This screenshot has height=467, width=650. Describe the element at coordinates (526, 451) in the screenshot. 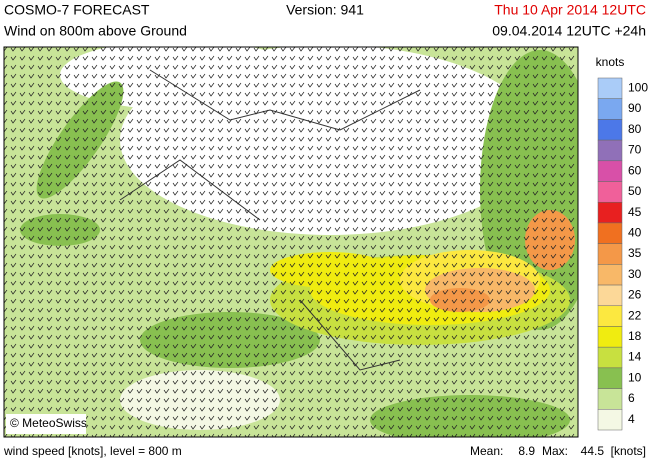

I see `mean-value: 8.9` at that location.